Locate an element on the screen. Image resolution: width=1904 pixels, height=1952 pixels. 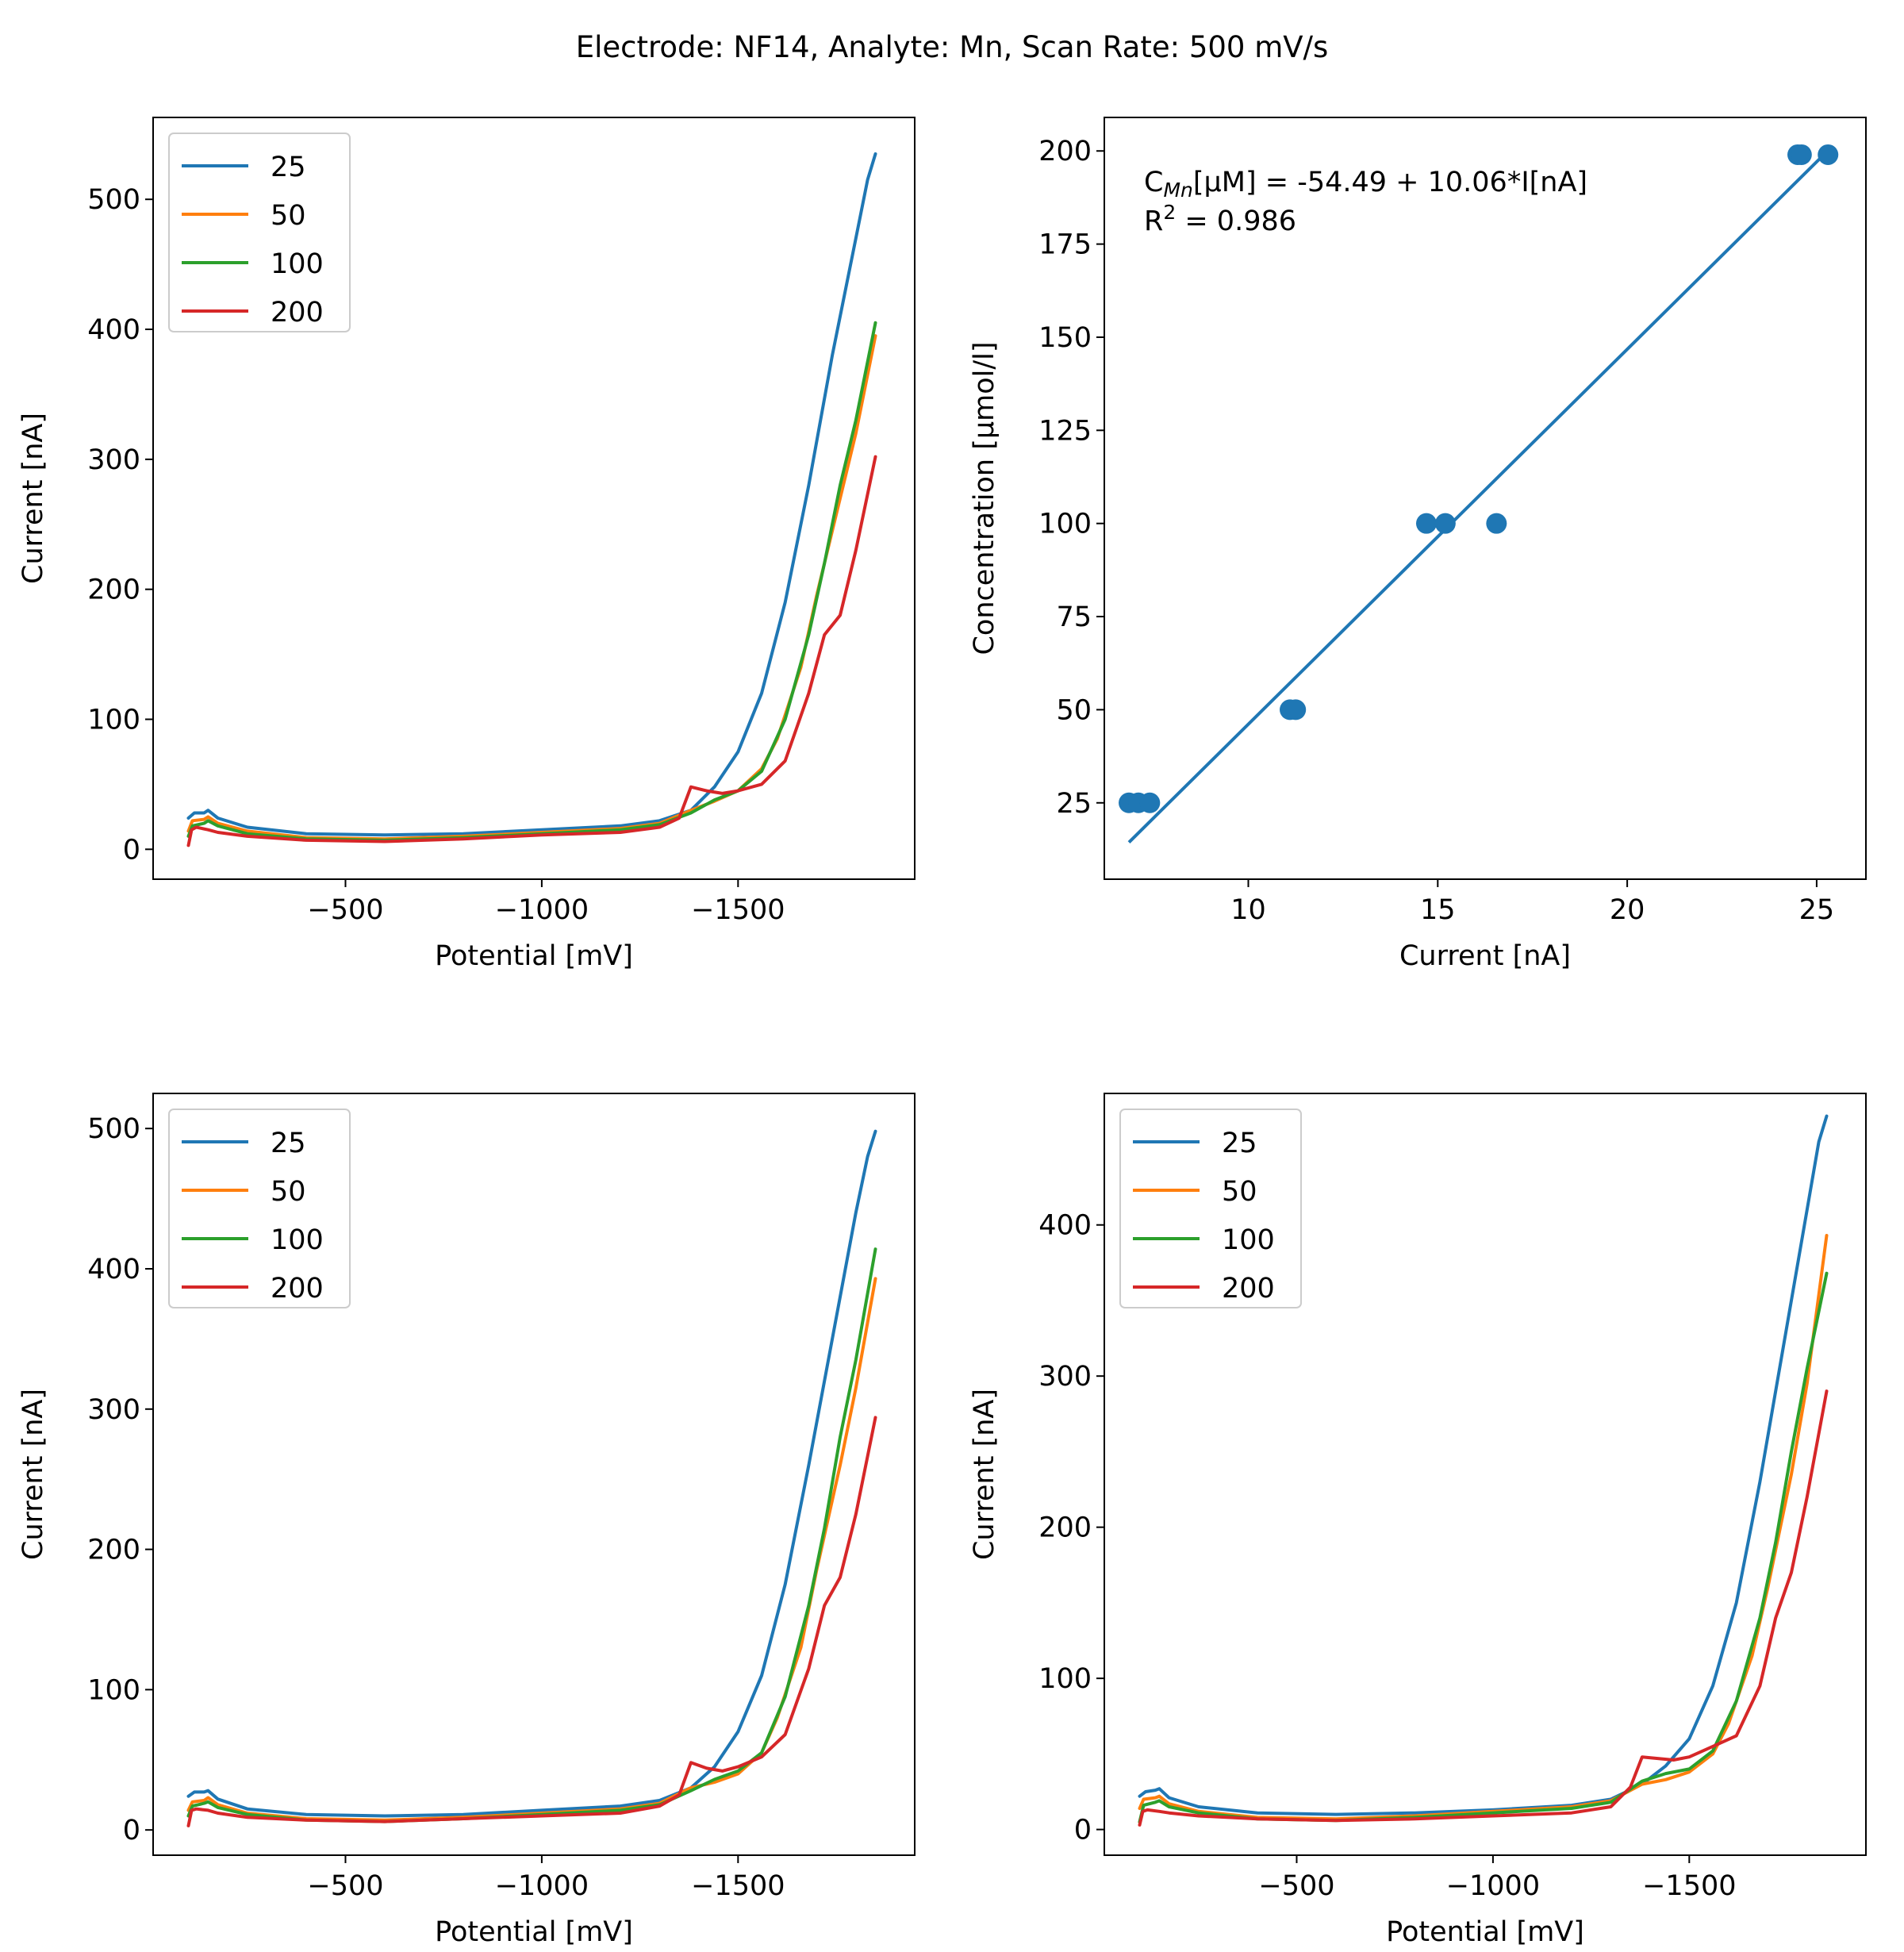
x-tick-label: 10 is located at coordinates (1248, 910).